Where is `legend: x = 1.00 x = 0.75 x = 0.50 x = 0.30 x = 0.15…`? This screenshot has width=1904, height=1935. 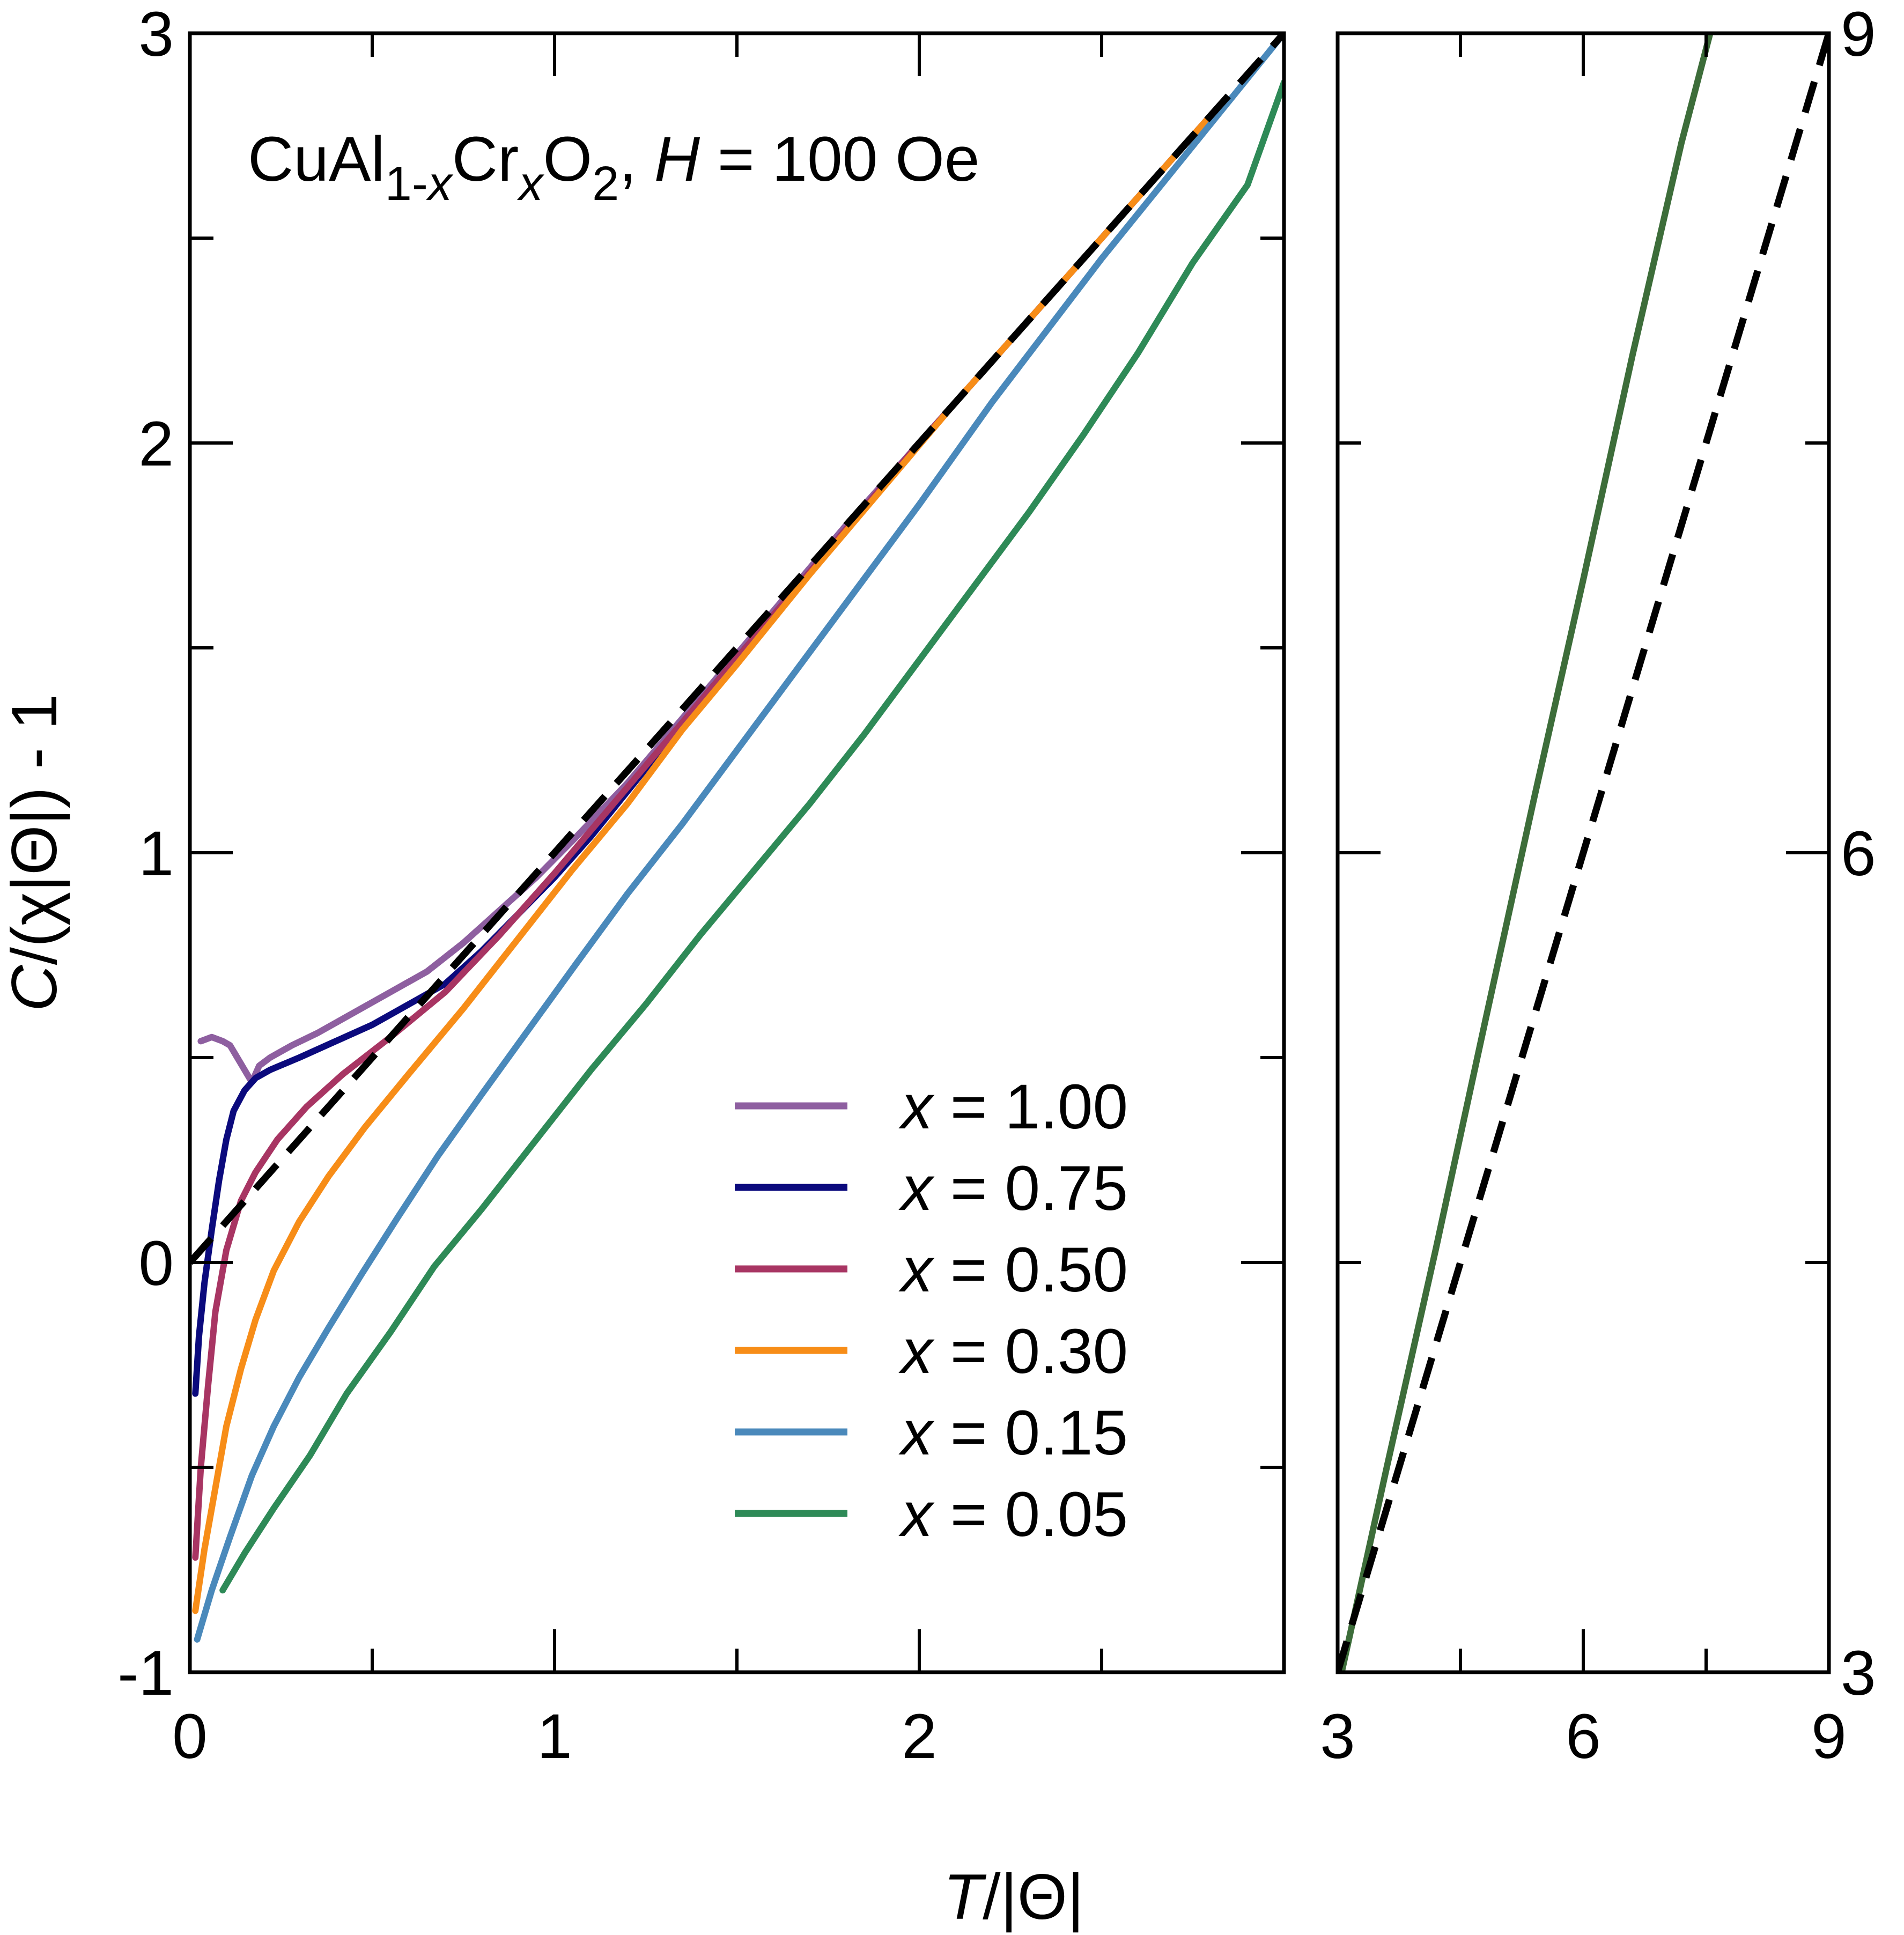
legend: x = 1.00 x = 0.75 x = 0.50 x = 0.30 x = 0.15… is located at coordinates (931, 1311).